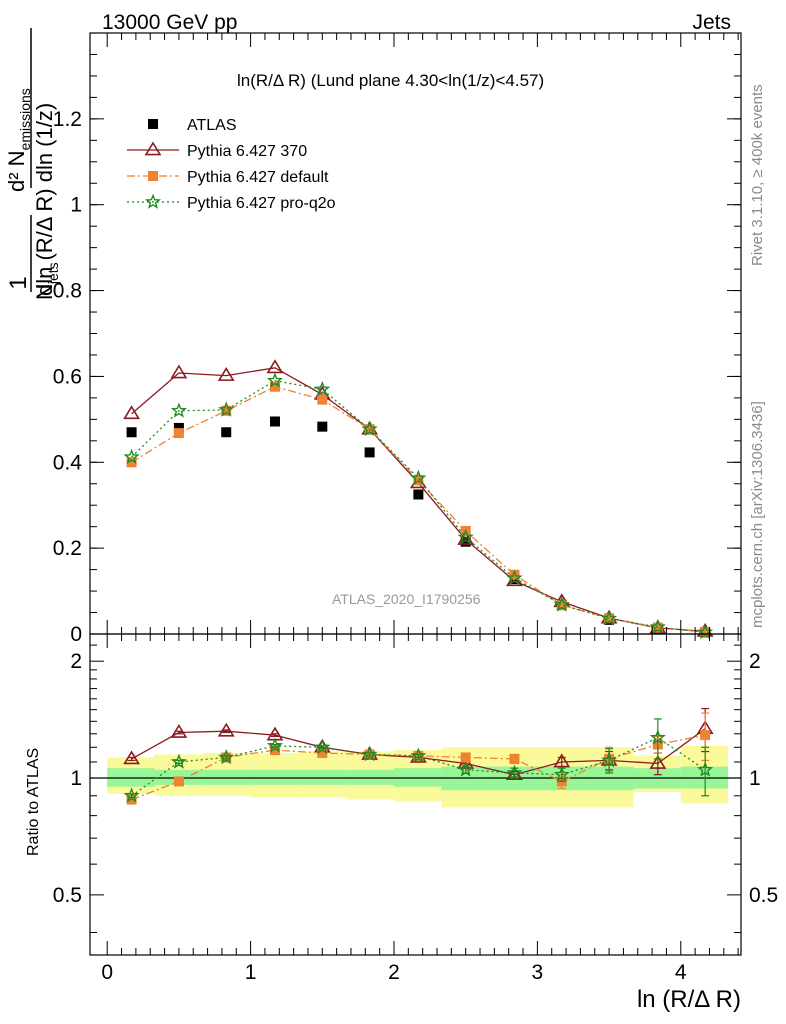 This screenshot has height=1024, width=786. Describe the element at coordinates (44, 199) in the screenshot. I see `ylabel-den: dln (R/Δ R) dln (1/z)` at that location.